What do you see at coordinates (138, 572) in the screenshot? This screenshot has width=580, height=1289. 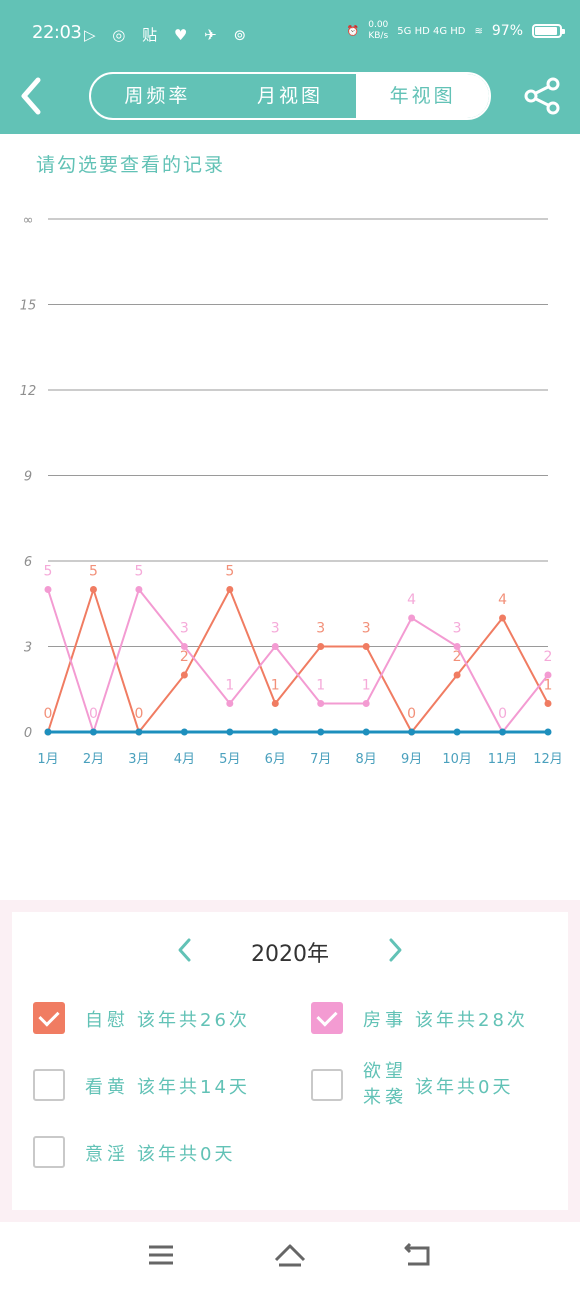 I see `data-label: 5` at bounding box center [138, 572].